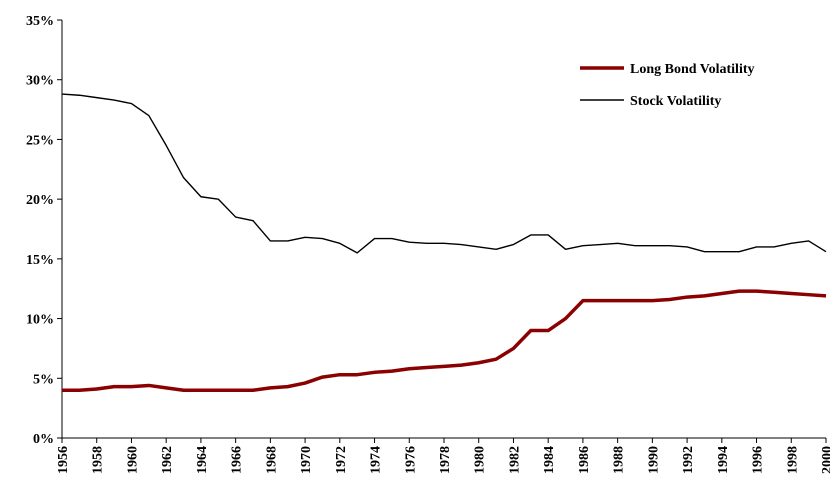  What do you see at coordinates (43, 439) in the screenshot?
I see `y-tick-label: 0%` at bounding box center [43, 439].